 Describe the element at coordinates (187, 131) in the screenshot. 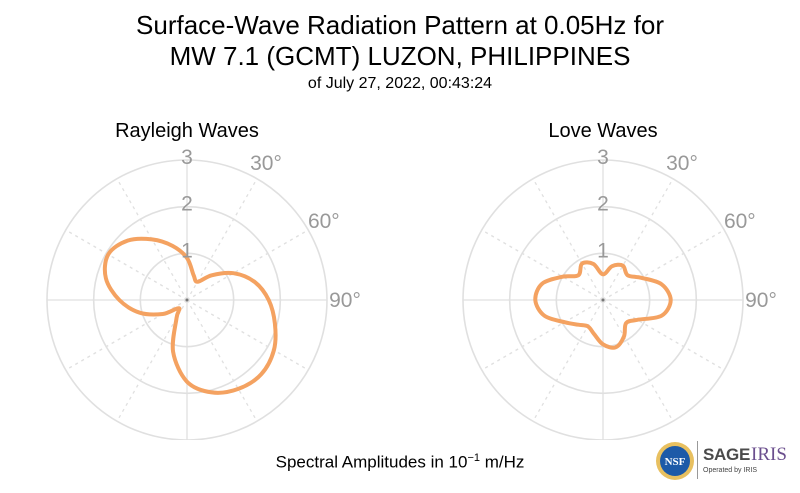

I see `polar-title: Rayleigh Waves` at that location.